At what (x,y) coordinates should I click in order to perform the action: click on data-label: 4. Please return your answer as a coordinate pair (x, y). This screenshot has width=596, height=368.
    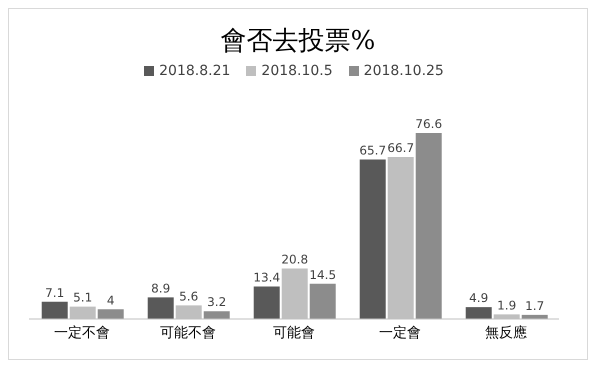
    Looking at the image, I should click on (110, 300).